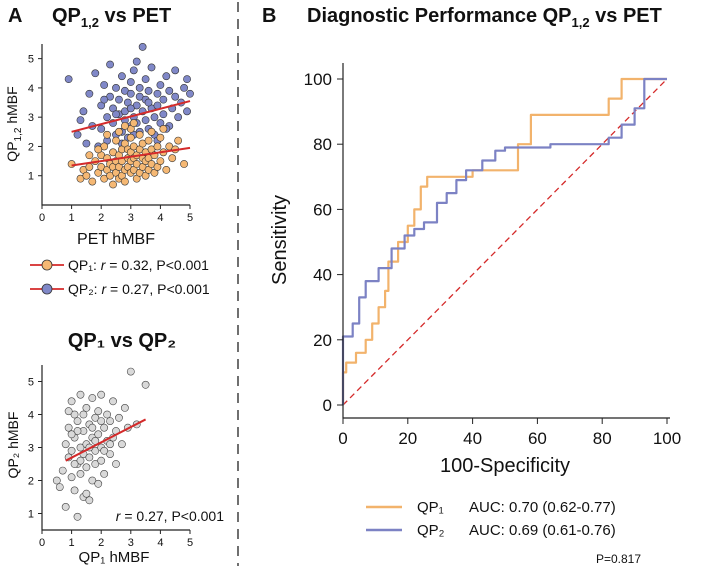  I want to click on chart-a1-xtick-label: 2, so click(101, 218).